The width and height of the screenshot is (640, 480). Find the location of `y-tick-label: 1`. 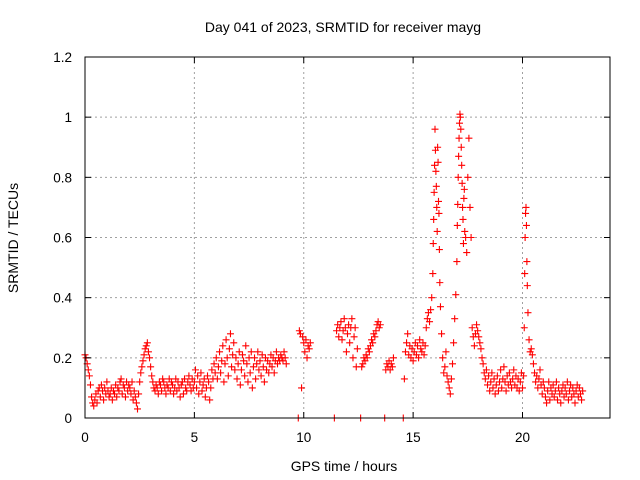

y-tick-label: 1 is located at coordinates (68, 117).